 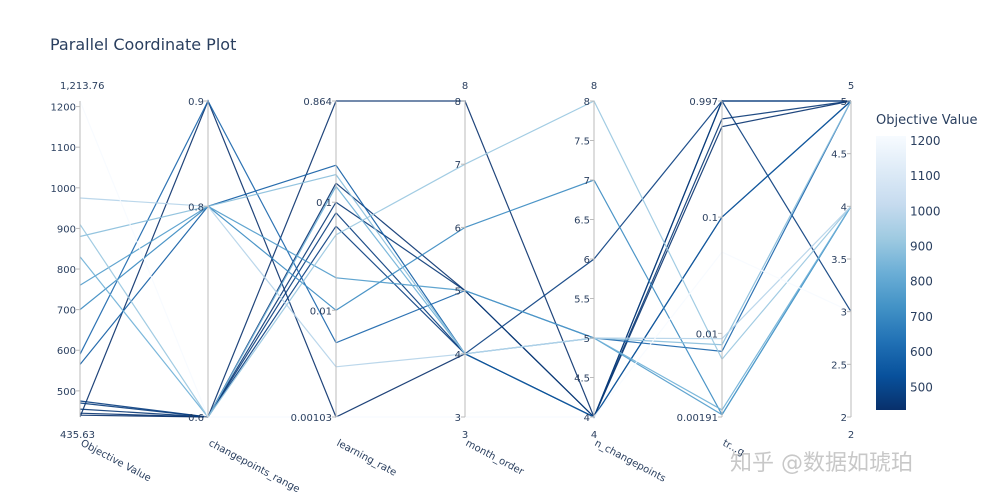 What do you see at coordinates (77, 435) in the screenshot?
I see `axis-min-label: 435.63` at bounding box center [77, 435].